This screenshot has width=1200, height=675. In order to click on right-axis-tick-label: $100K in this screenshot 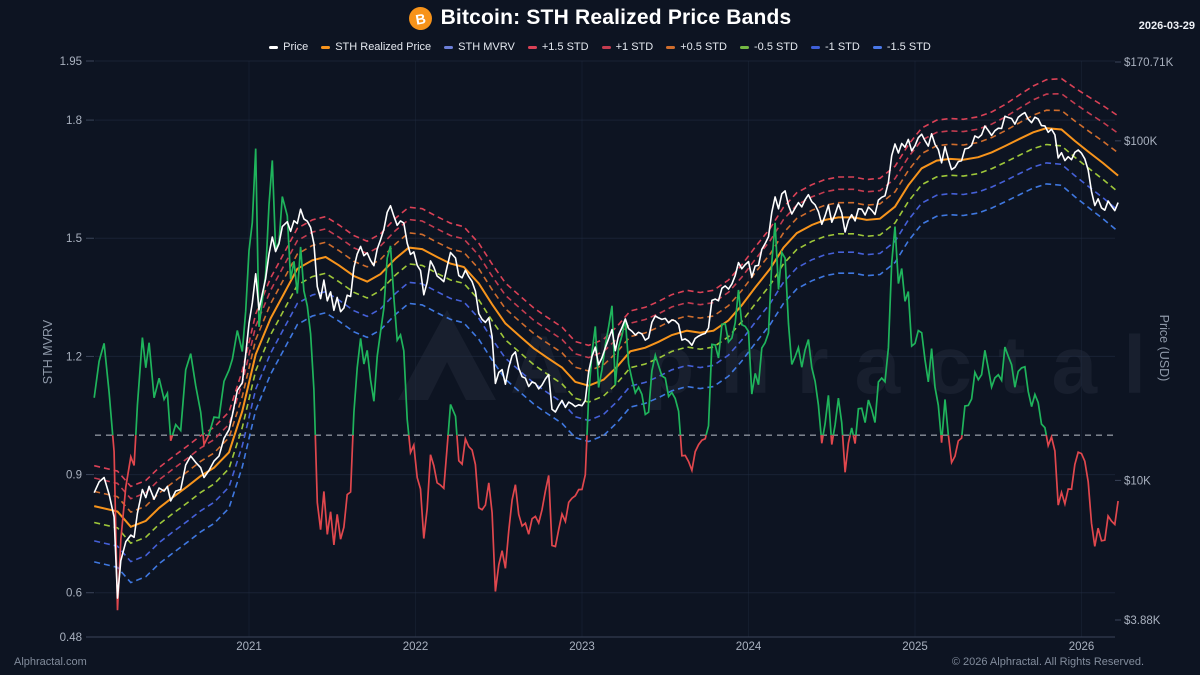, I will do `click(1141, 142)`.